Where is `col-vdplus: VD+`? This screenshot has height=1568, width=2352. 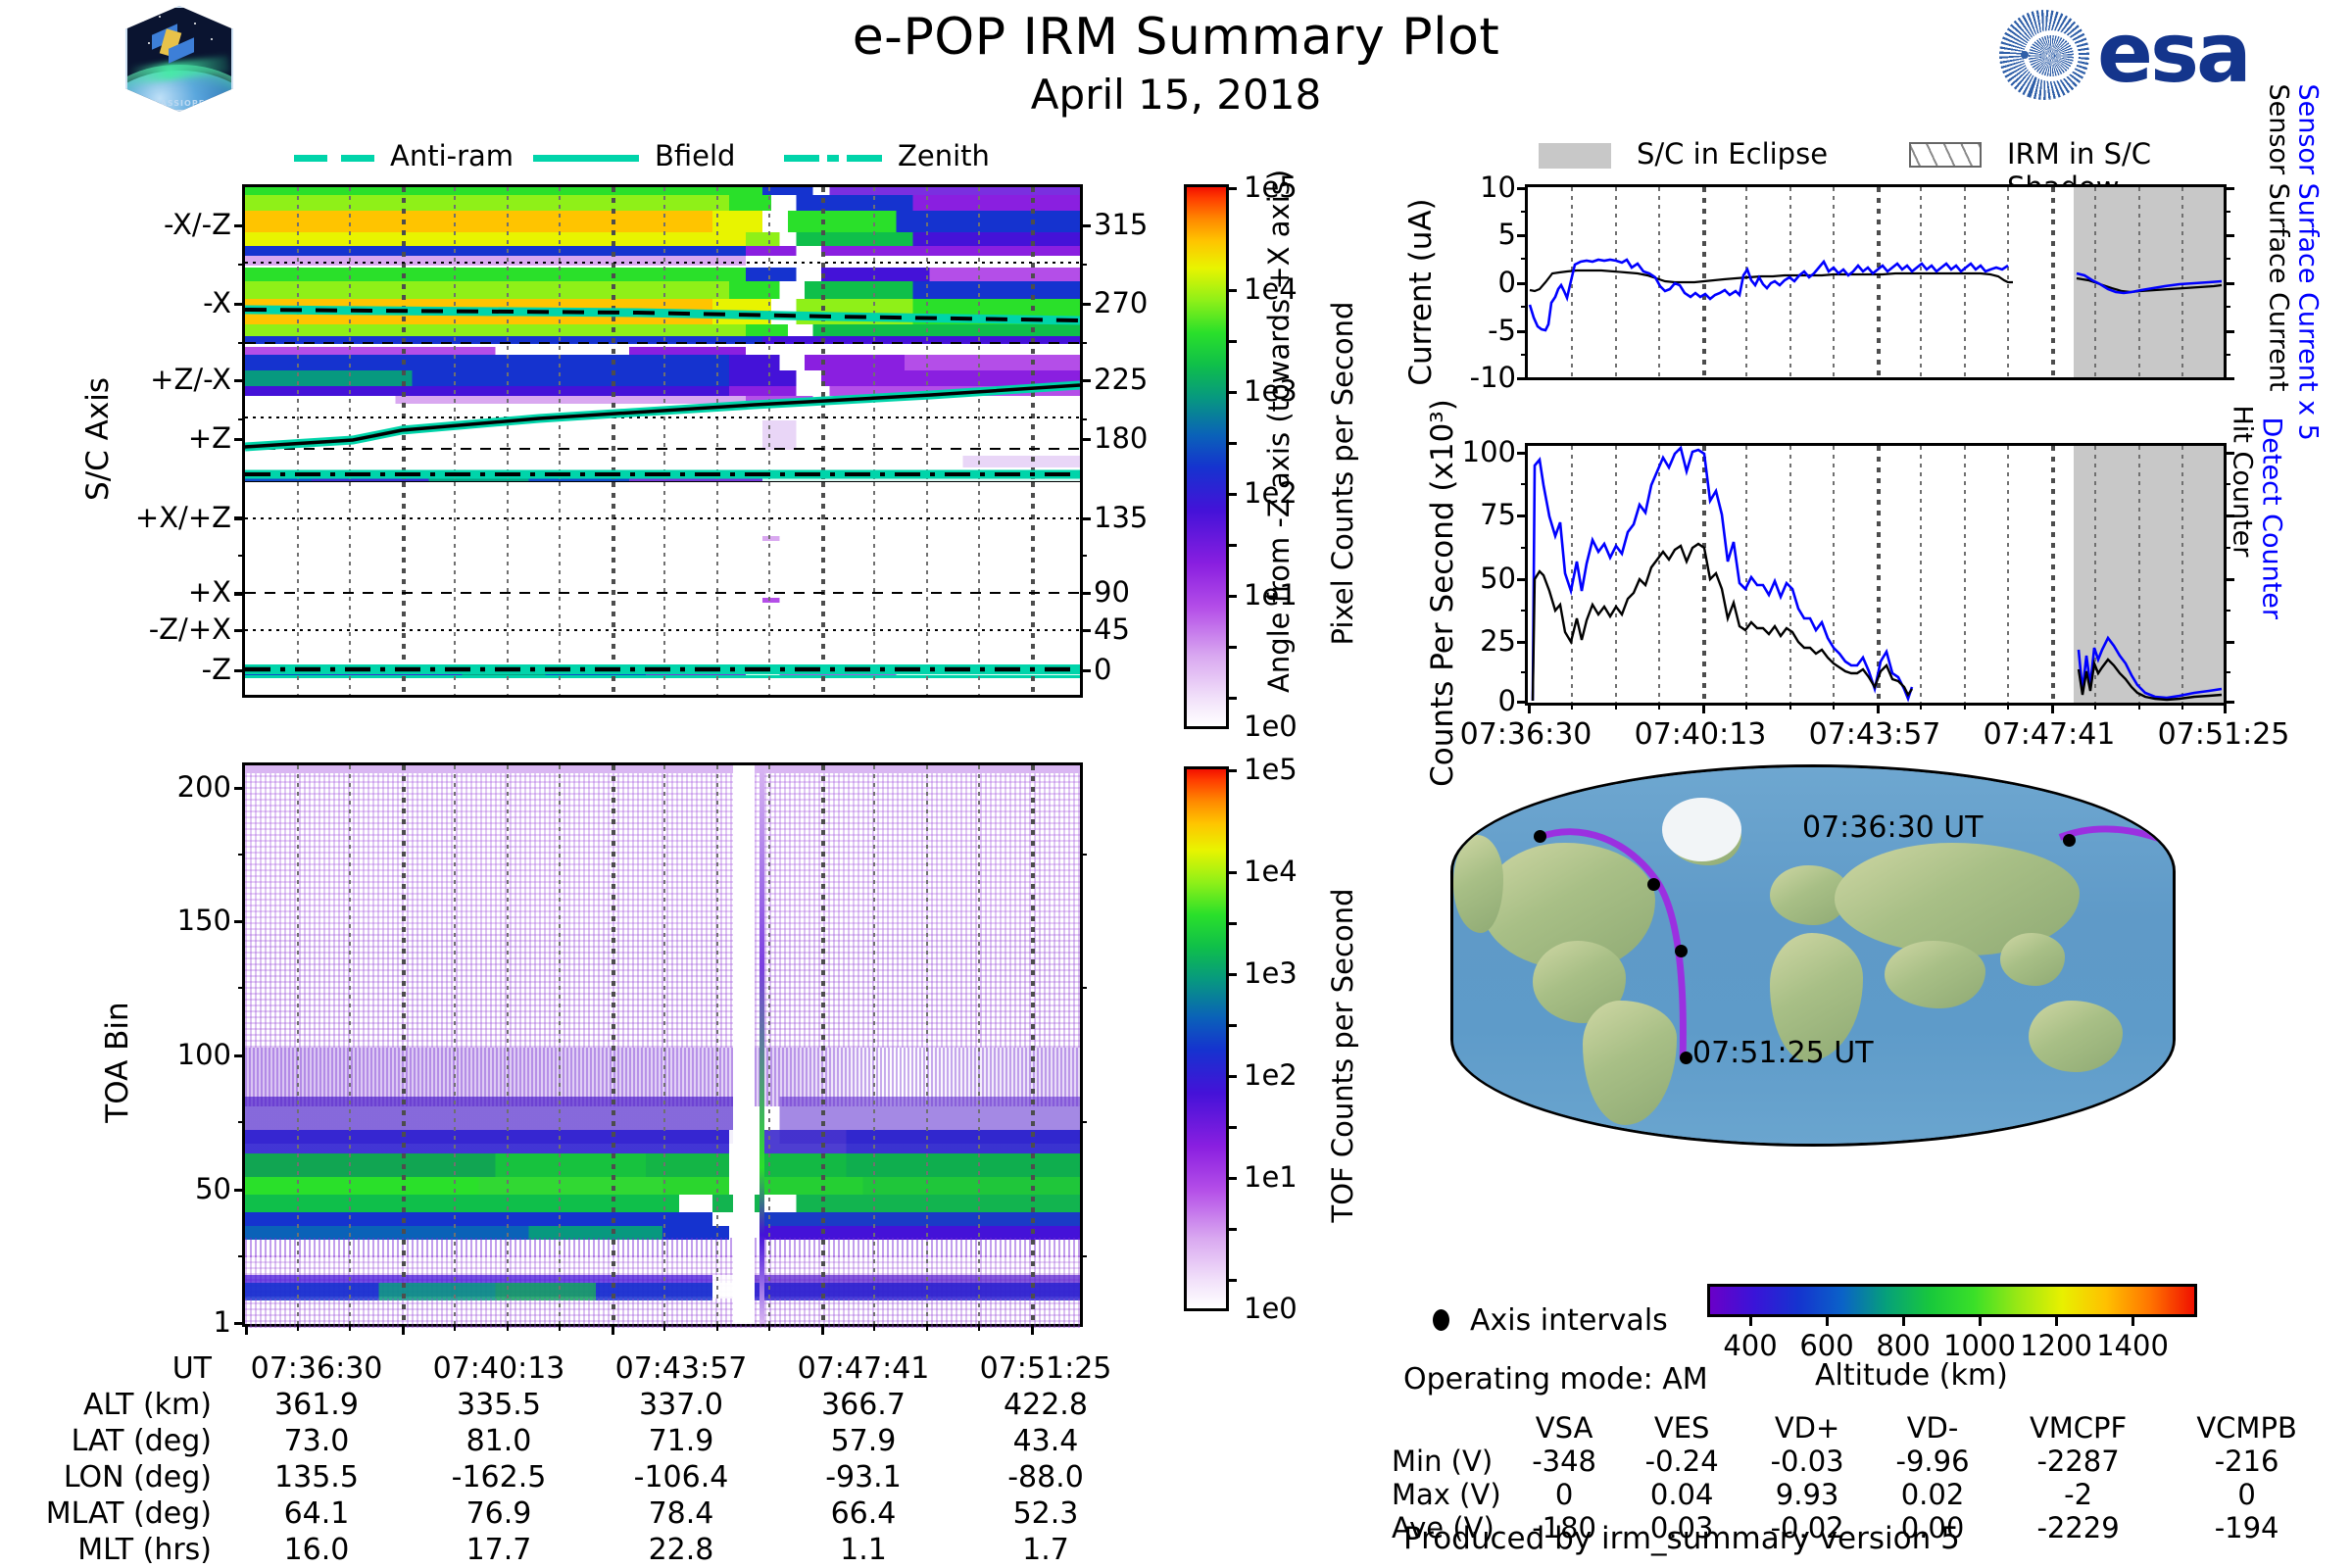 col-vdplus: VD+ is located at coordinates (1807, 1428).